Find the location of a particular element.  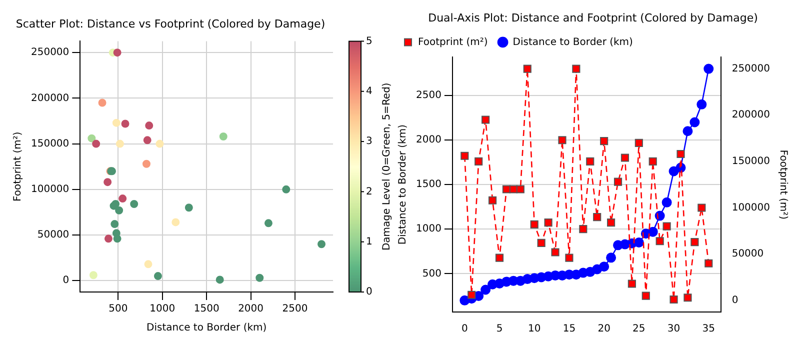

legend-label: Distance to Border (km) is located at coordinates (573, 42).